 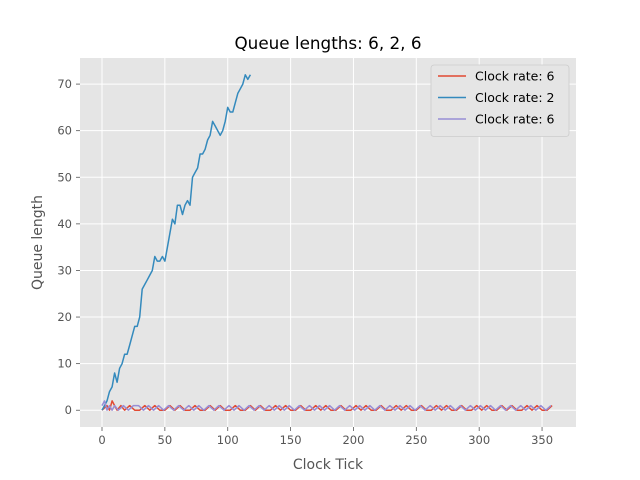 I want to click on x-tick-label: 350, so click(x=542, y=440).